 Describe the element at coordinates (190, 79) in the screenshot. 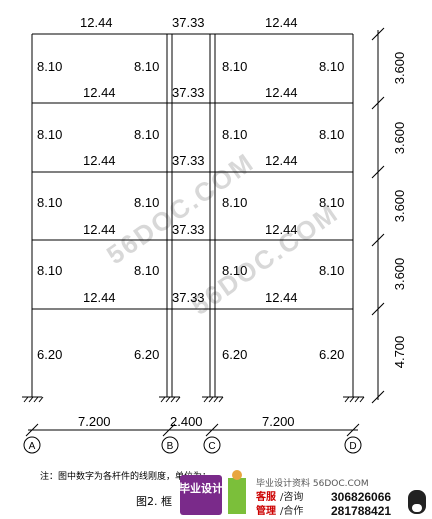

I see `story-5-labels: 8.10 8.10 8.10 8.10 12.44 37.33 12.44` at that location.